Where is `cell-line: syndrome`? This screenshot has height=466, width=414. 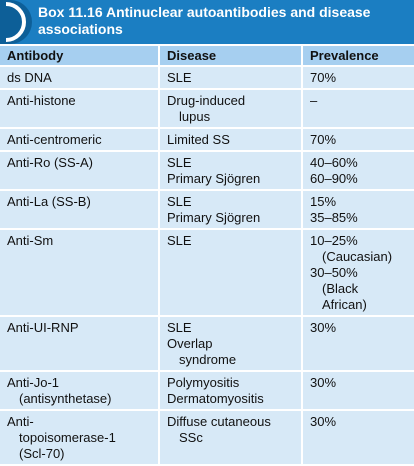 cell-line: syndrome is located at coordinates (208, 359).